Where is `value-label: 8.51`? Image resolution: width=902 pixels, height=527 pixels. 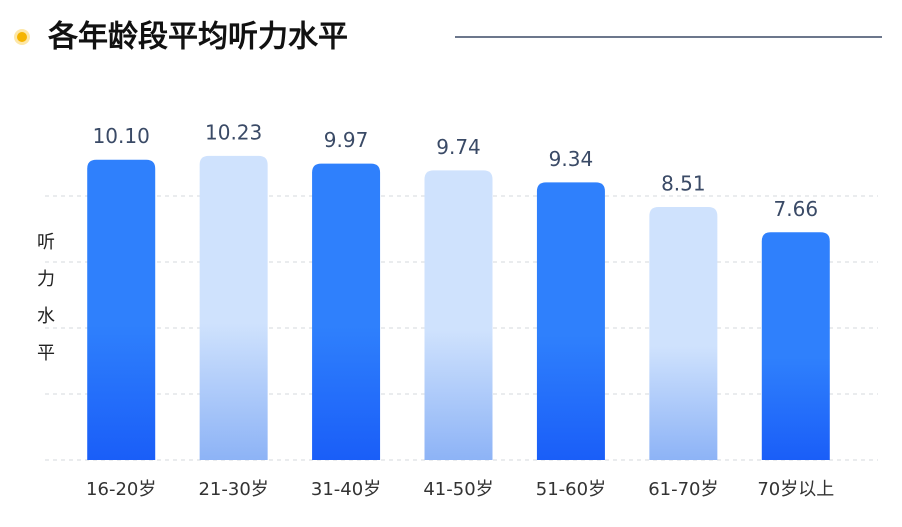 value-label: 8.51 is located at coordinates (683, 184).